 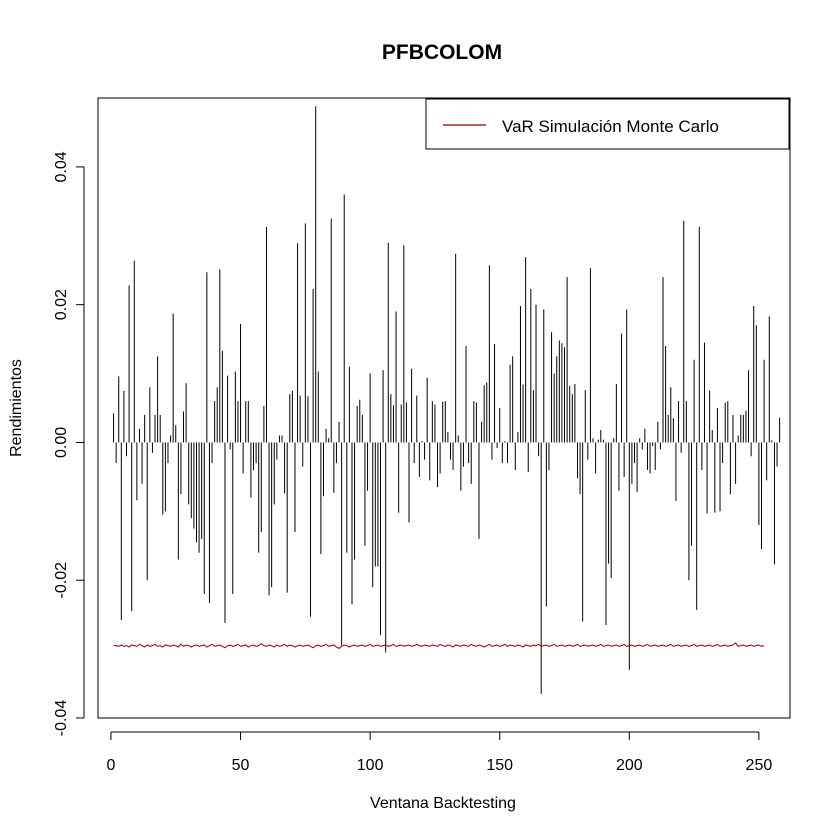 What do you see at coordinates (61, 442) in the screenshot?
I see `y-tick-label: 0.00` at bounding box center [61, 442].